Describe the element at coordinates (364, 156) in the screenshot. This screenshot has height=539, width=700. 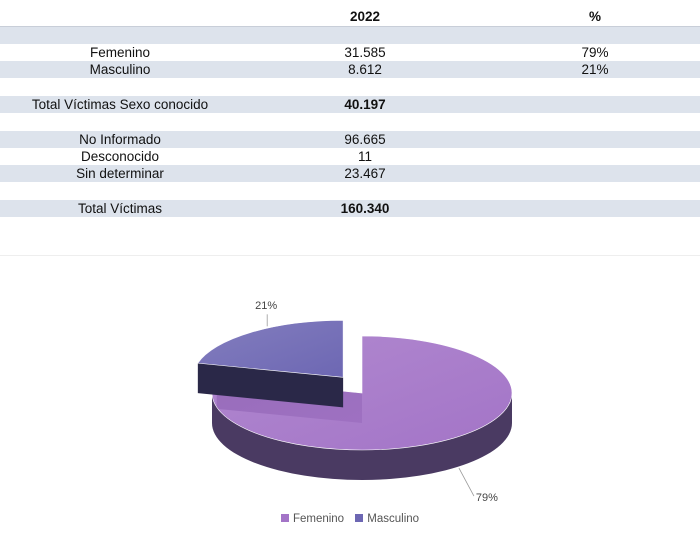
I see `row-value: 11` at that location.